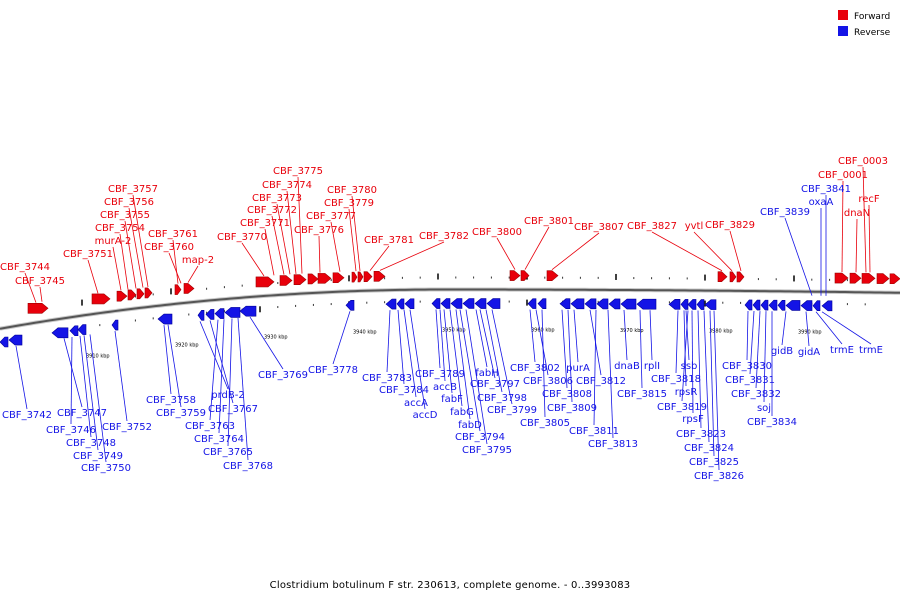 This screenshot has width=900, height=604. I want to click on gene-label-cbf-3795: CBF_3795, so click(487, 450).